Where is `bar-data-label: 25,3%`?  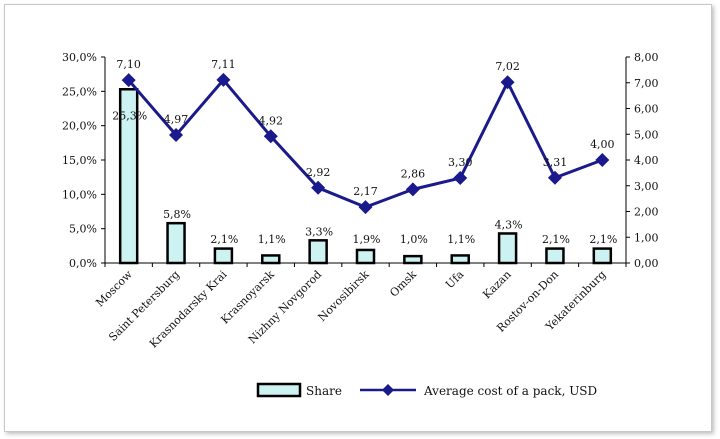
bar-data-label: 25,3% is located at coordinates (129, 115).